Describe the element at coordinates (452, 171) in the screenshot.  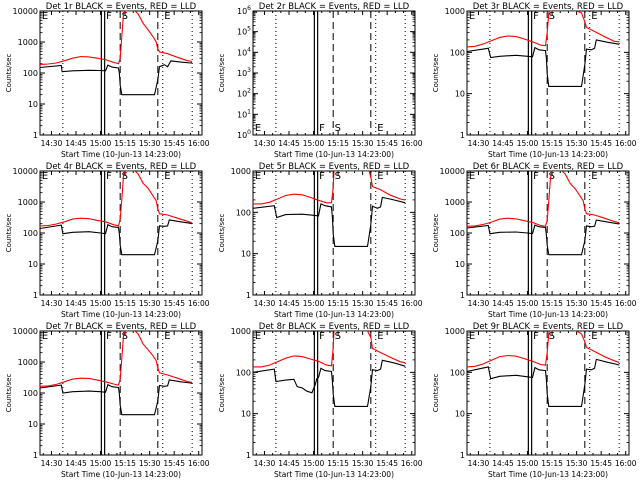
I see `y-tick-label: 10000` at that location.